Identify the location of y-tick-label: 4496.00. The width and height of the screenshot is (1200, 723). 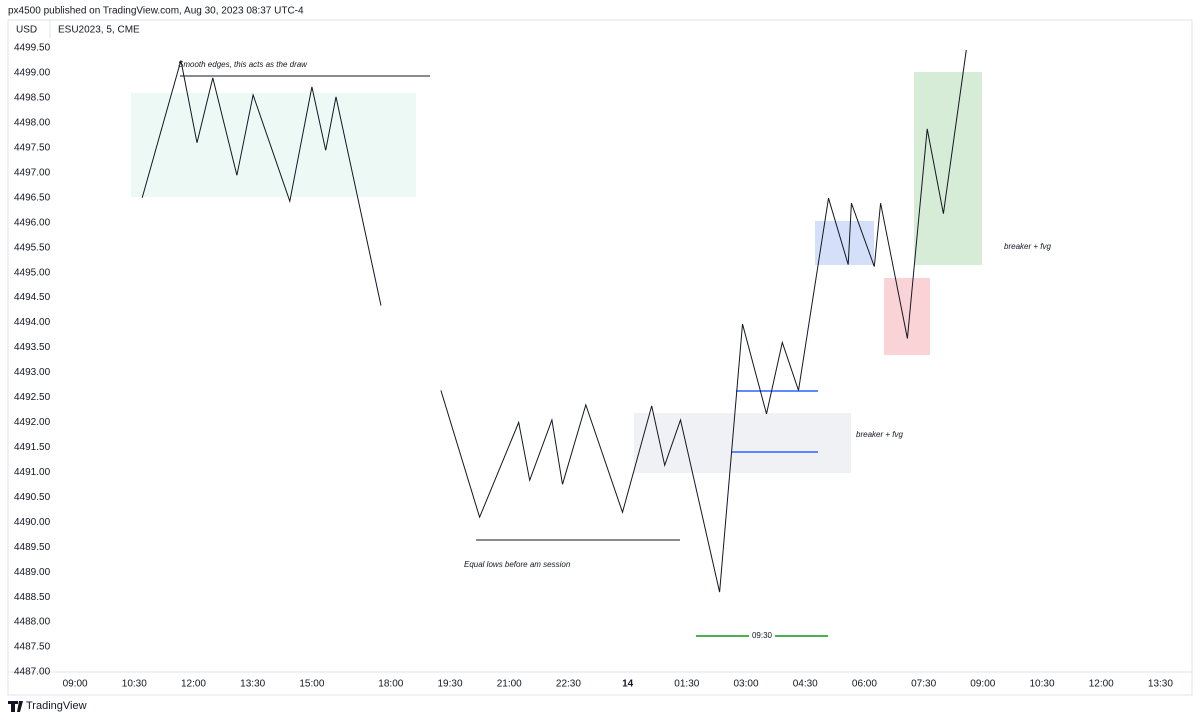
(32, 222).